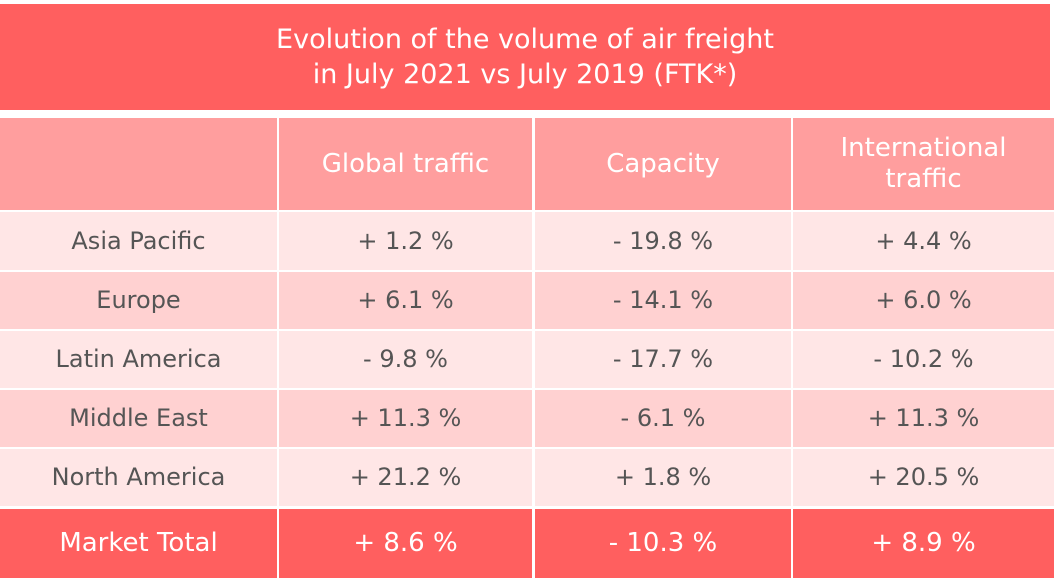  I want to click on row-label: Europe, so click(138, 300).